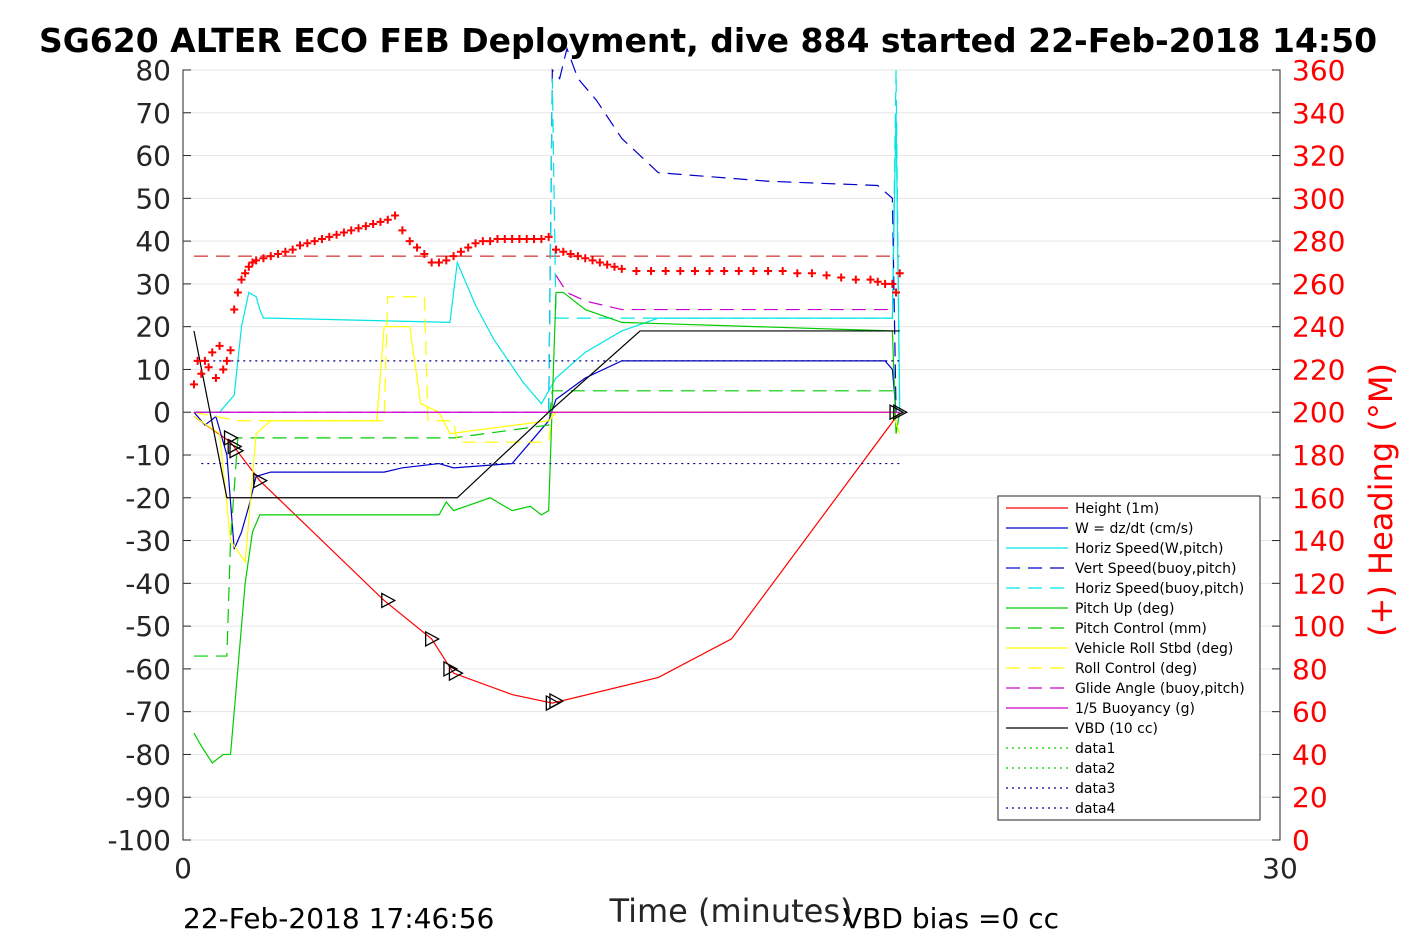 The height and width of the screenshot is (945, 1417). Describe the element at coordinates (338, 918) in the screenshot. I see `footer-timestamp: 22-Feb-2018 17:46:56` at that location.